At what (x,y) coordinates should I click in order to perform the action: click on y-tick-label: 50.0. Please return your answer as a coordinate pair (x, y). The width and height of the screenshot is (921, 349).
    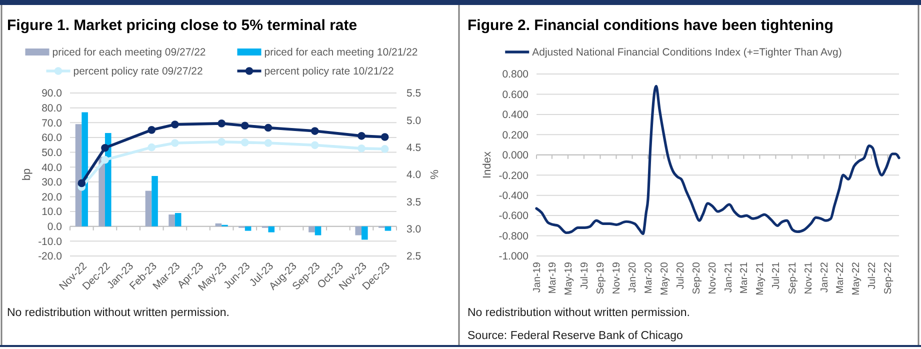
    Looking at the image, I should click on (52, 152).